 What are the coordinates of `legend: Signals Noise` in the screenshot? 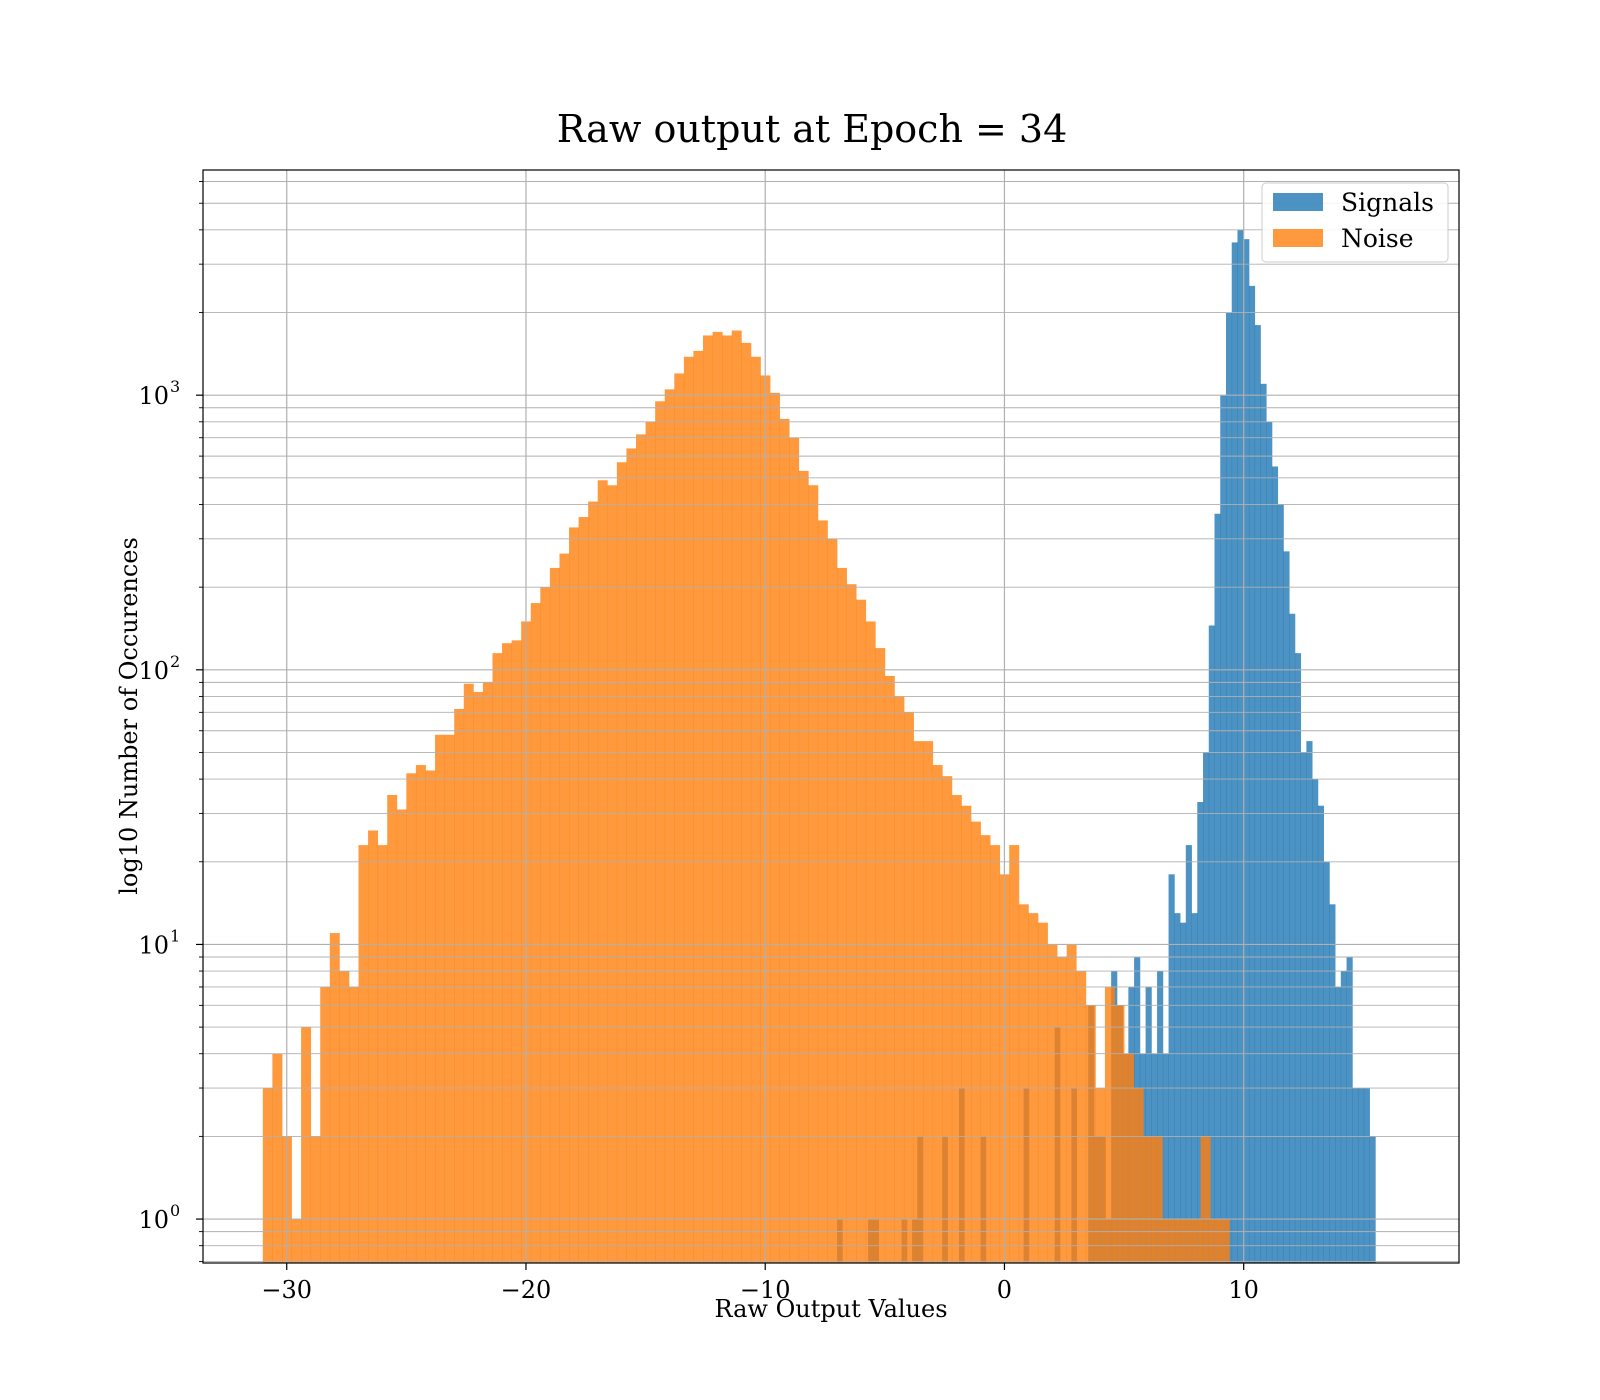 It's located at (1355, 222).